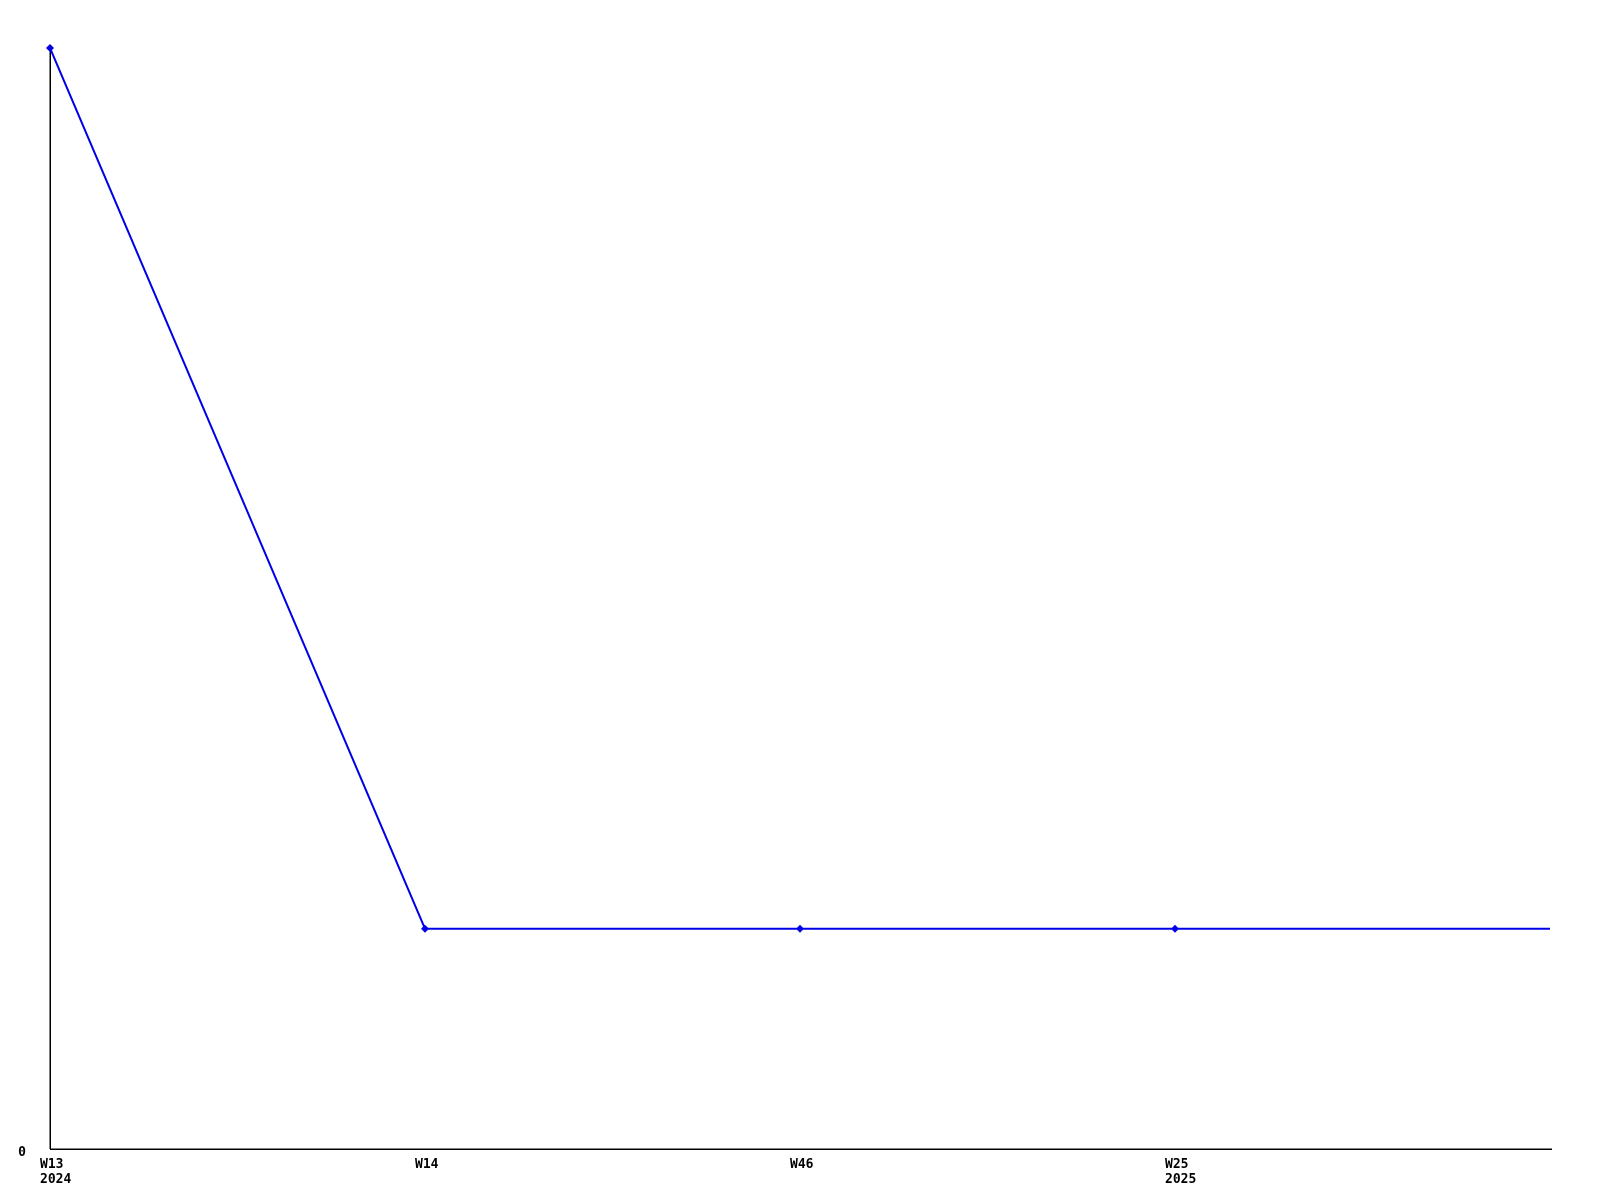 This screenshot has width=1600, height=1200. Describe the element at coordinates (55, 1179) in the screenshot. I see `x-tick-year-label: 2024` at that location.